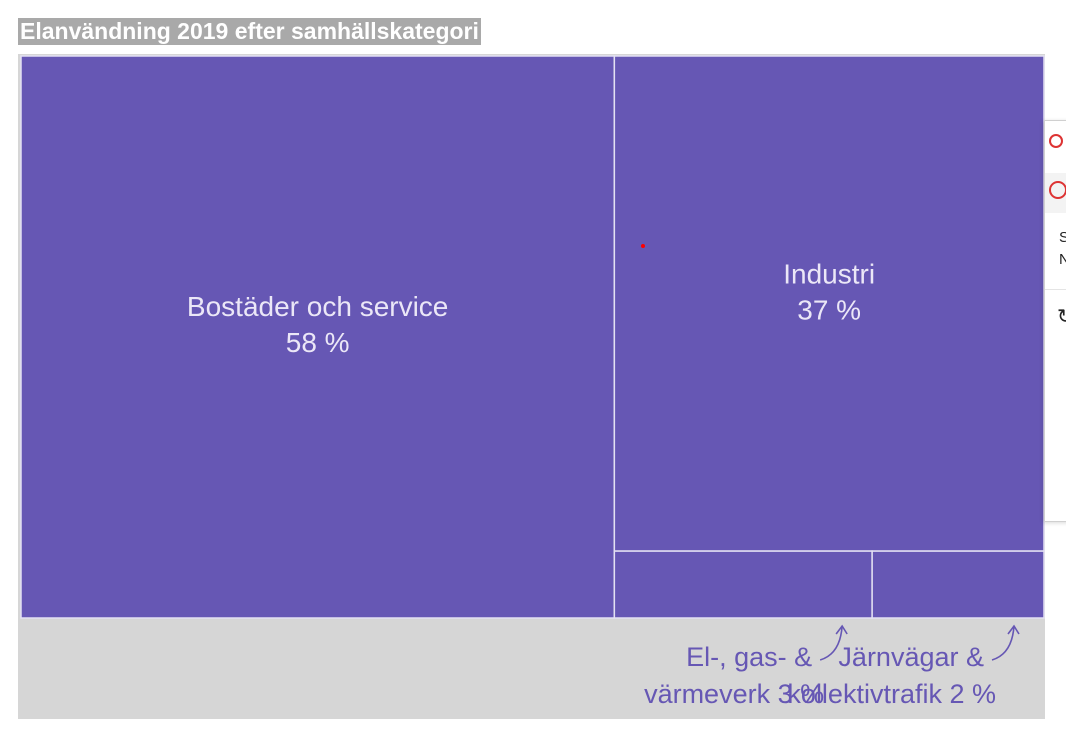  What do you see at coordinates (829, 310) in the screenshot?
I see `cell-label-value: 37 %` at bounding box center [829, 310].